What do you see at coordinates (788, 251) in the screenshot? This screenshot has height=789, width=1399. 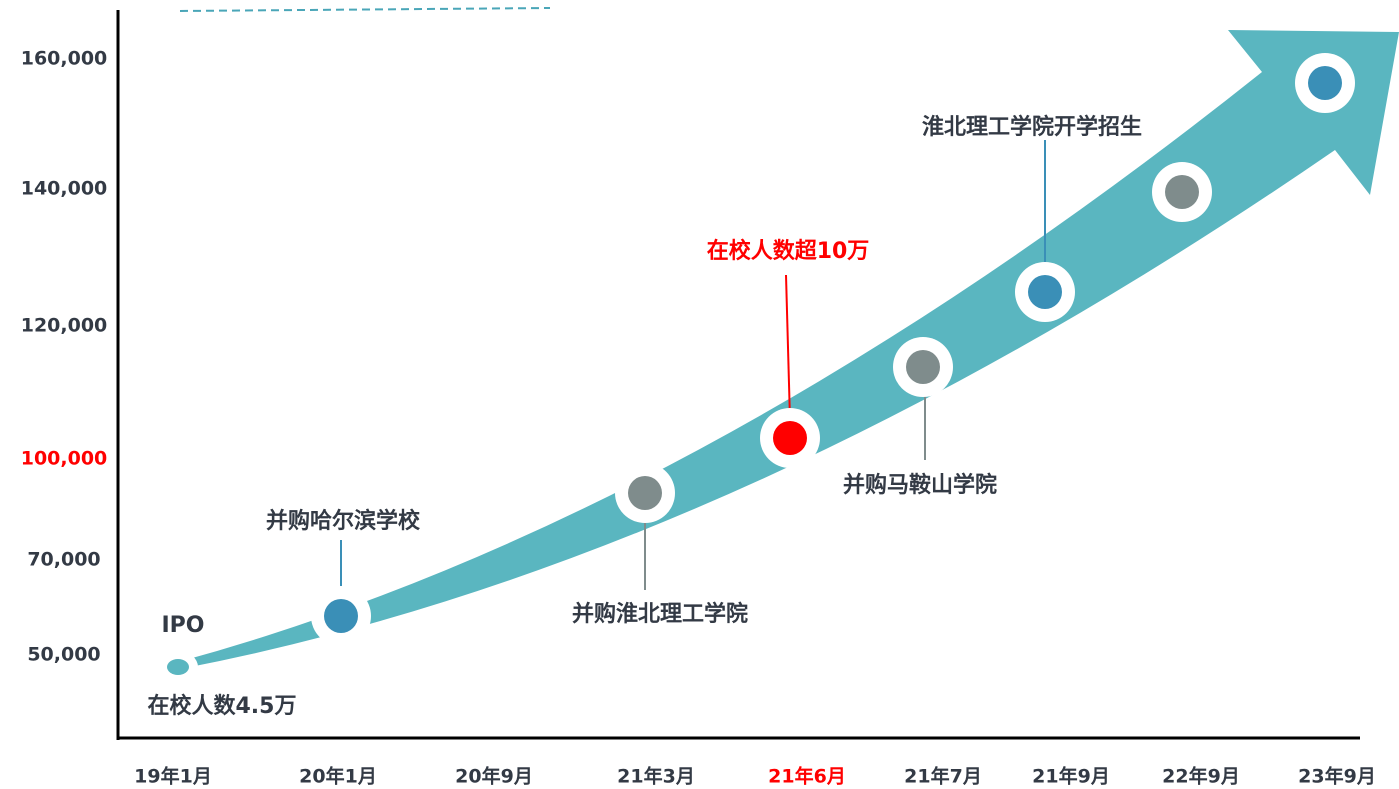 I see `annotation: 在校人数超10万` at bounding box center [788, 251].